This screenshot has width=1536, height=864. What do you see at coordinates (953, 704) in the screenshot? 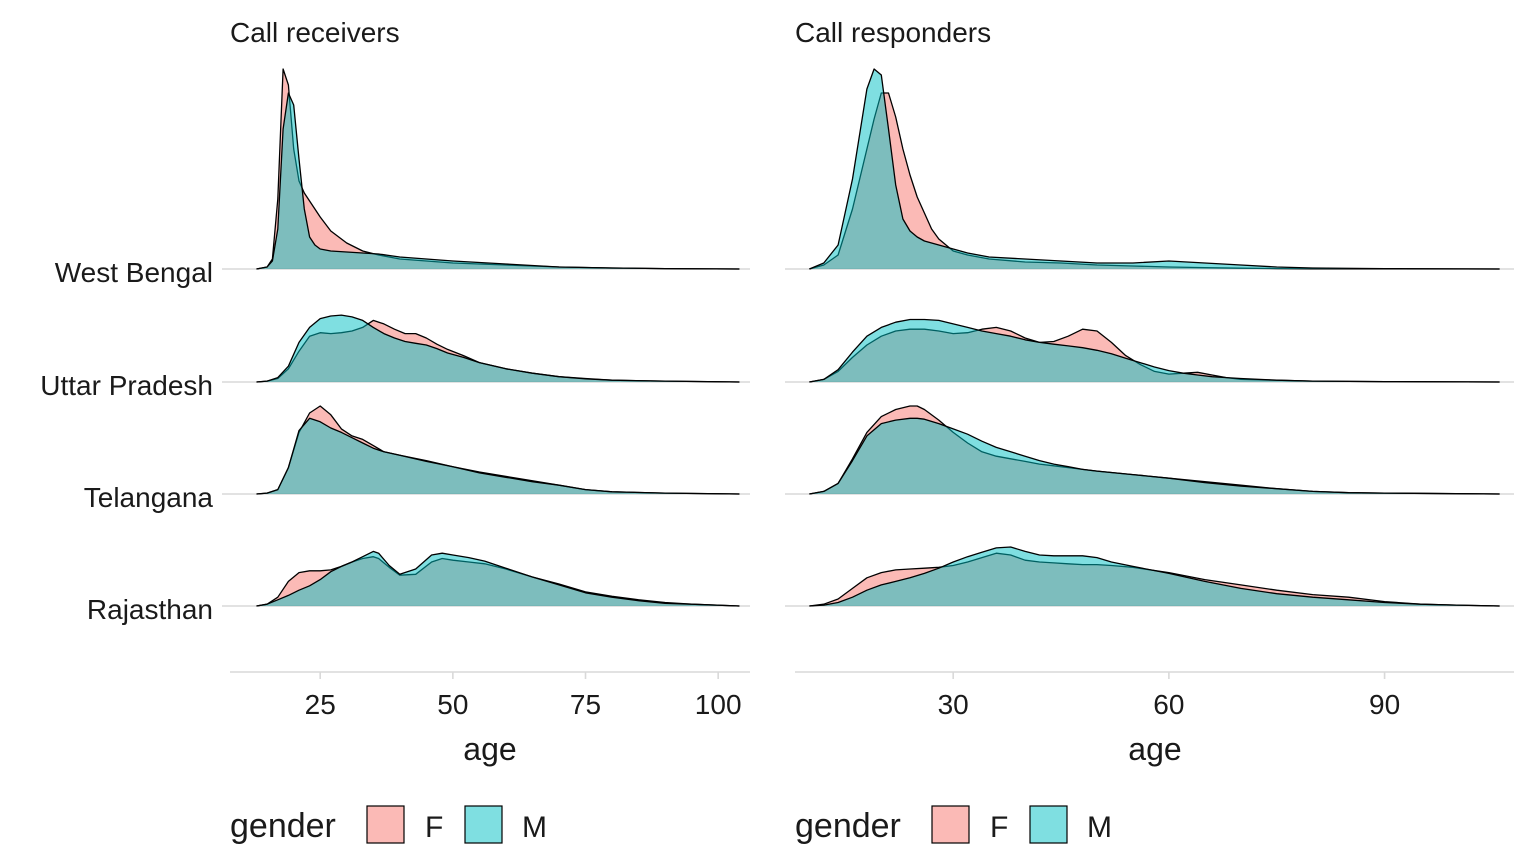
I see `x-tick-label: 30` at bounding box center [953, 704].